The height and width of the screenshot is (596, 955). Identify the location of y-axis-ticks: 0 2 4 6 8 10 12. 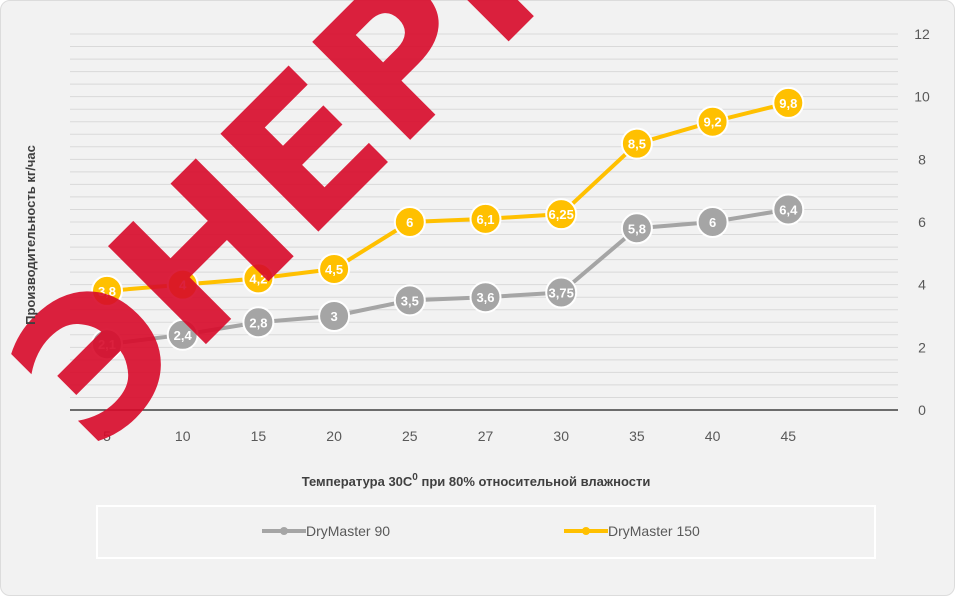
(922, 222).